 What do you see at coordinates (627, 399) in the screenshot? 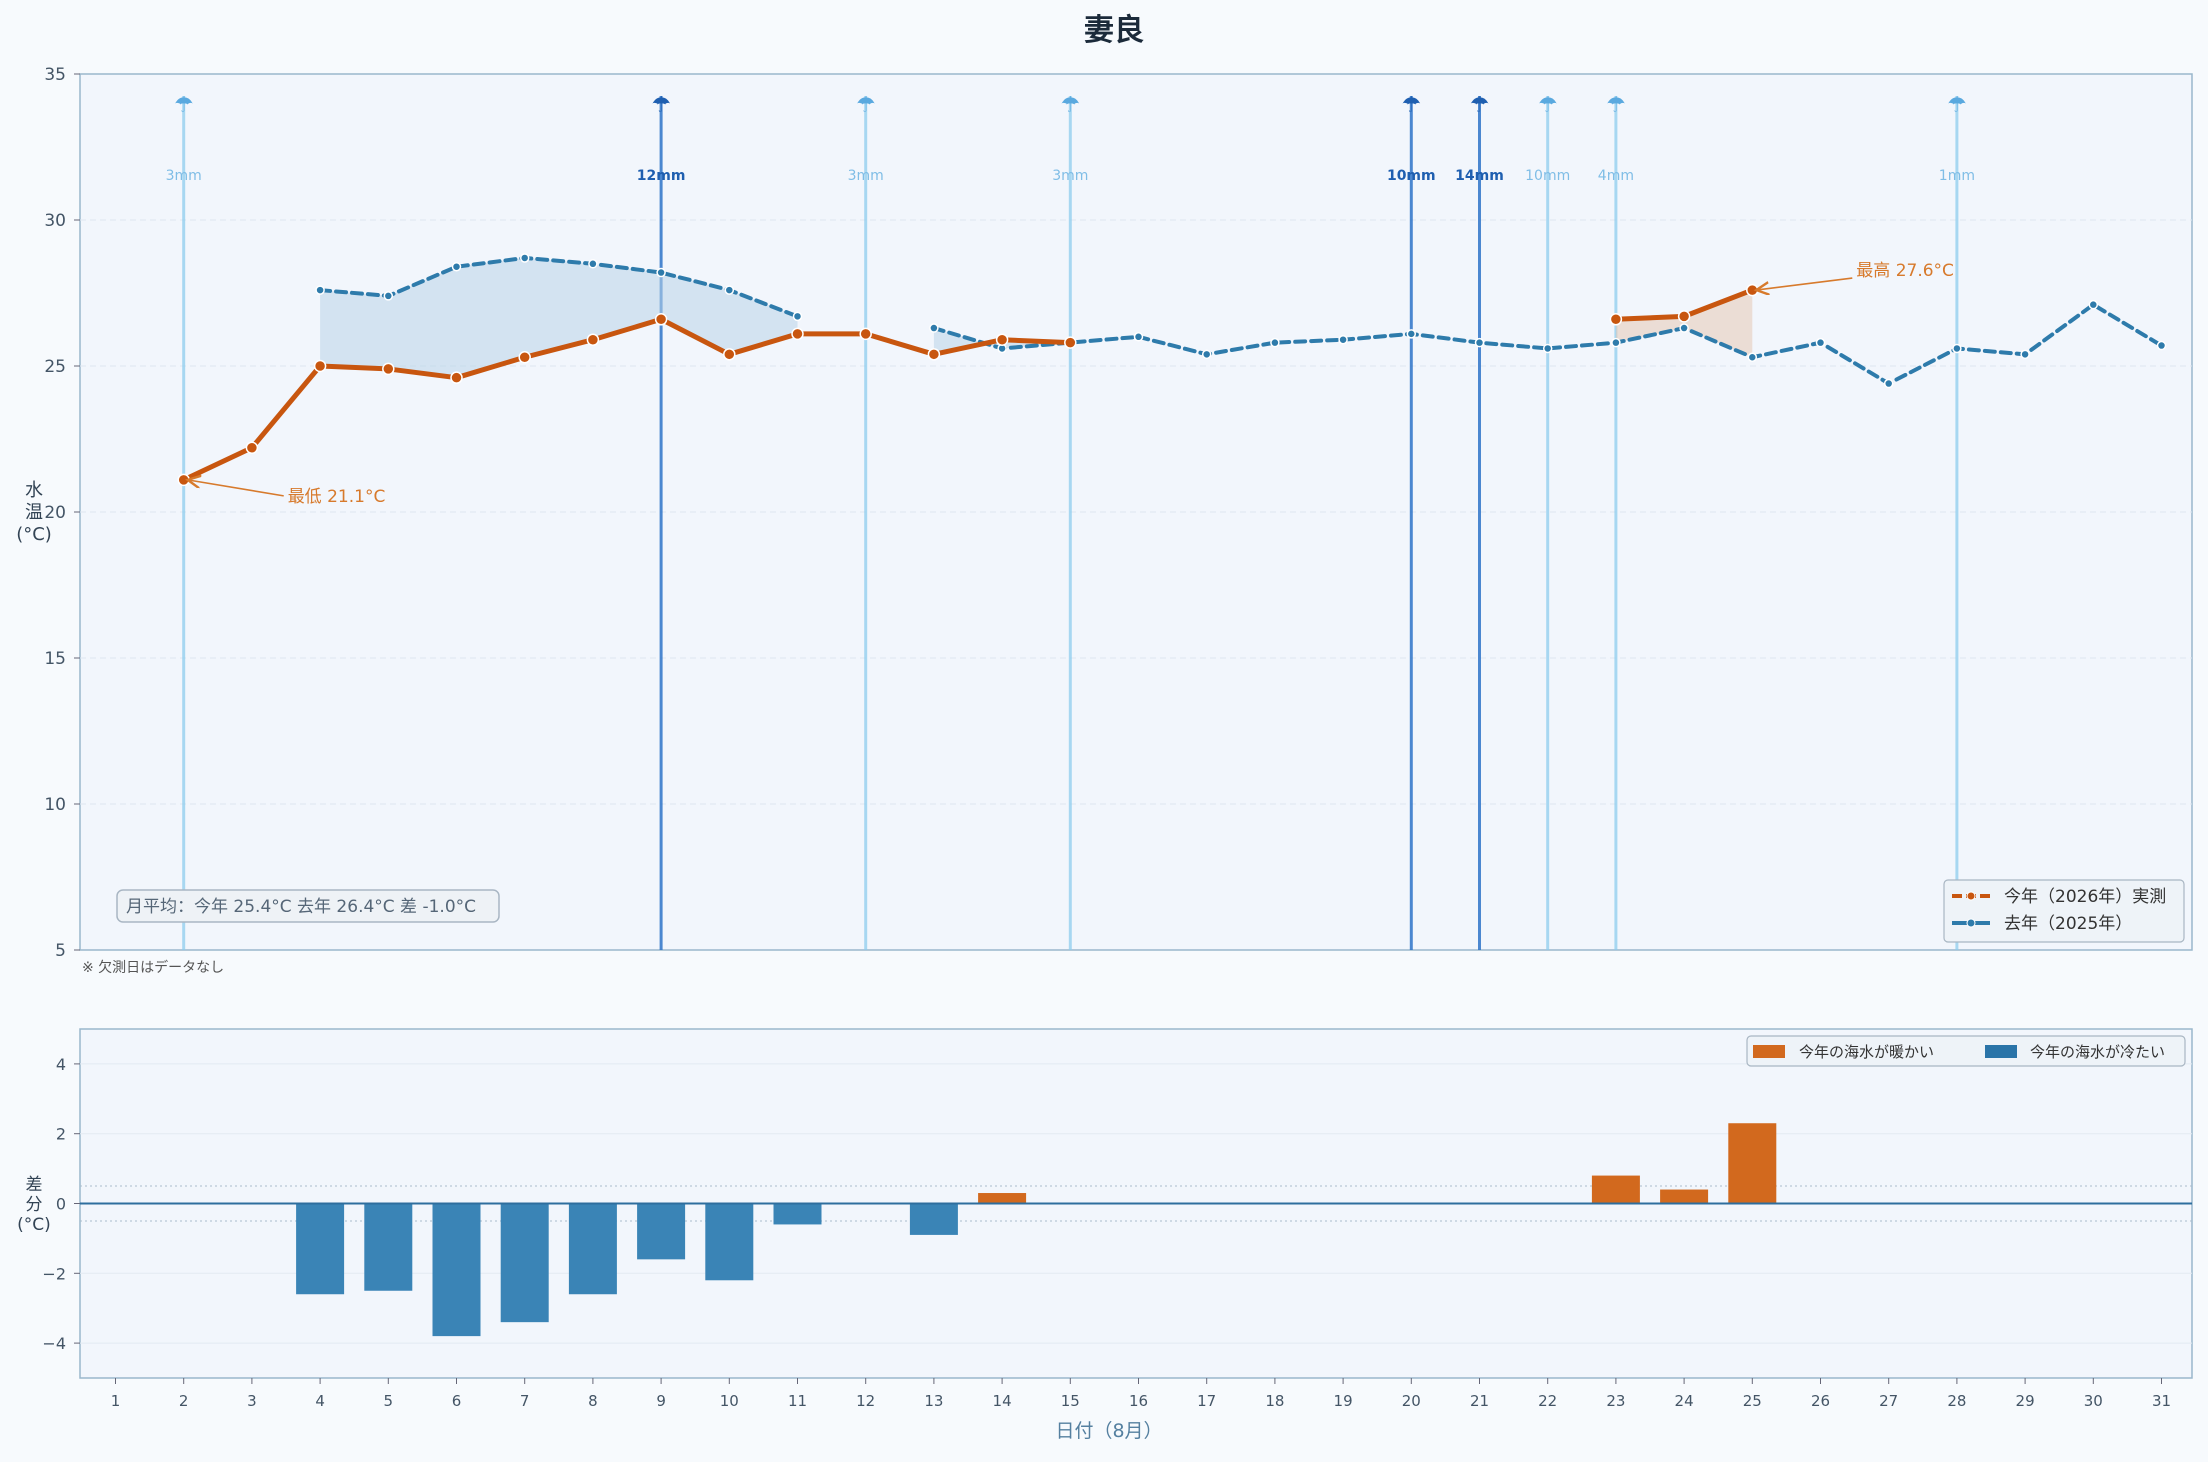
I see `this-year-line` at bounding box center [627, 399].